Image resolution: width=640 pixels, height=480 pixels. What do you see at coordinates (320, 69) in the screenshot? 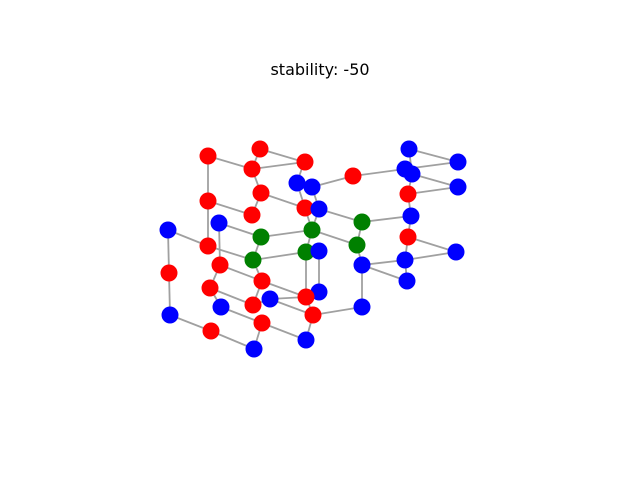
I see `chart-title: stability: -50` at bounding box center [320, 69].